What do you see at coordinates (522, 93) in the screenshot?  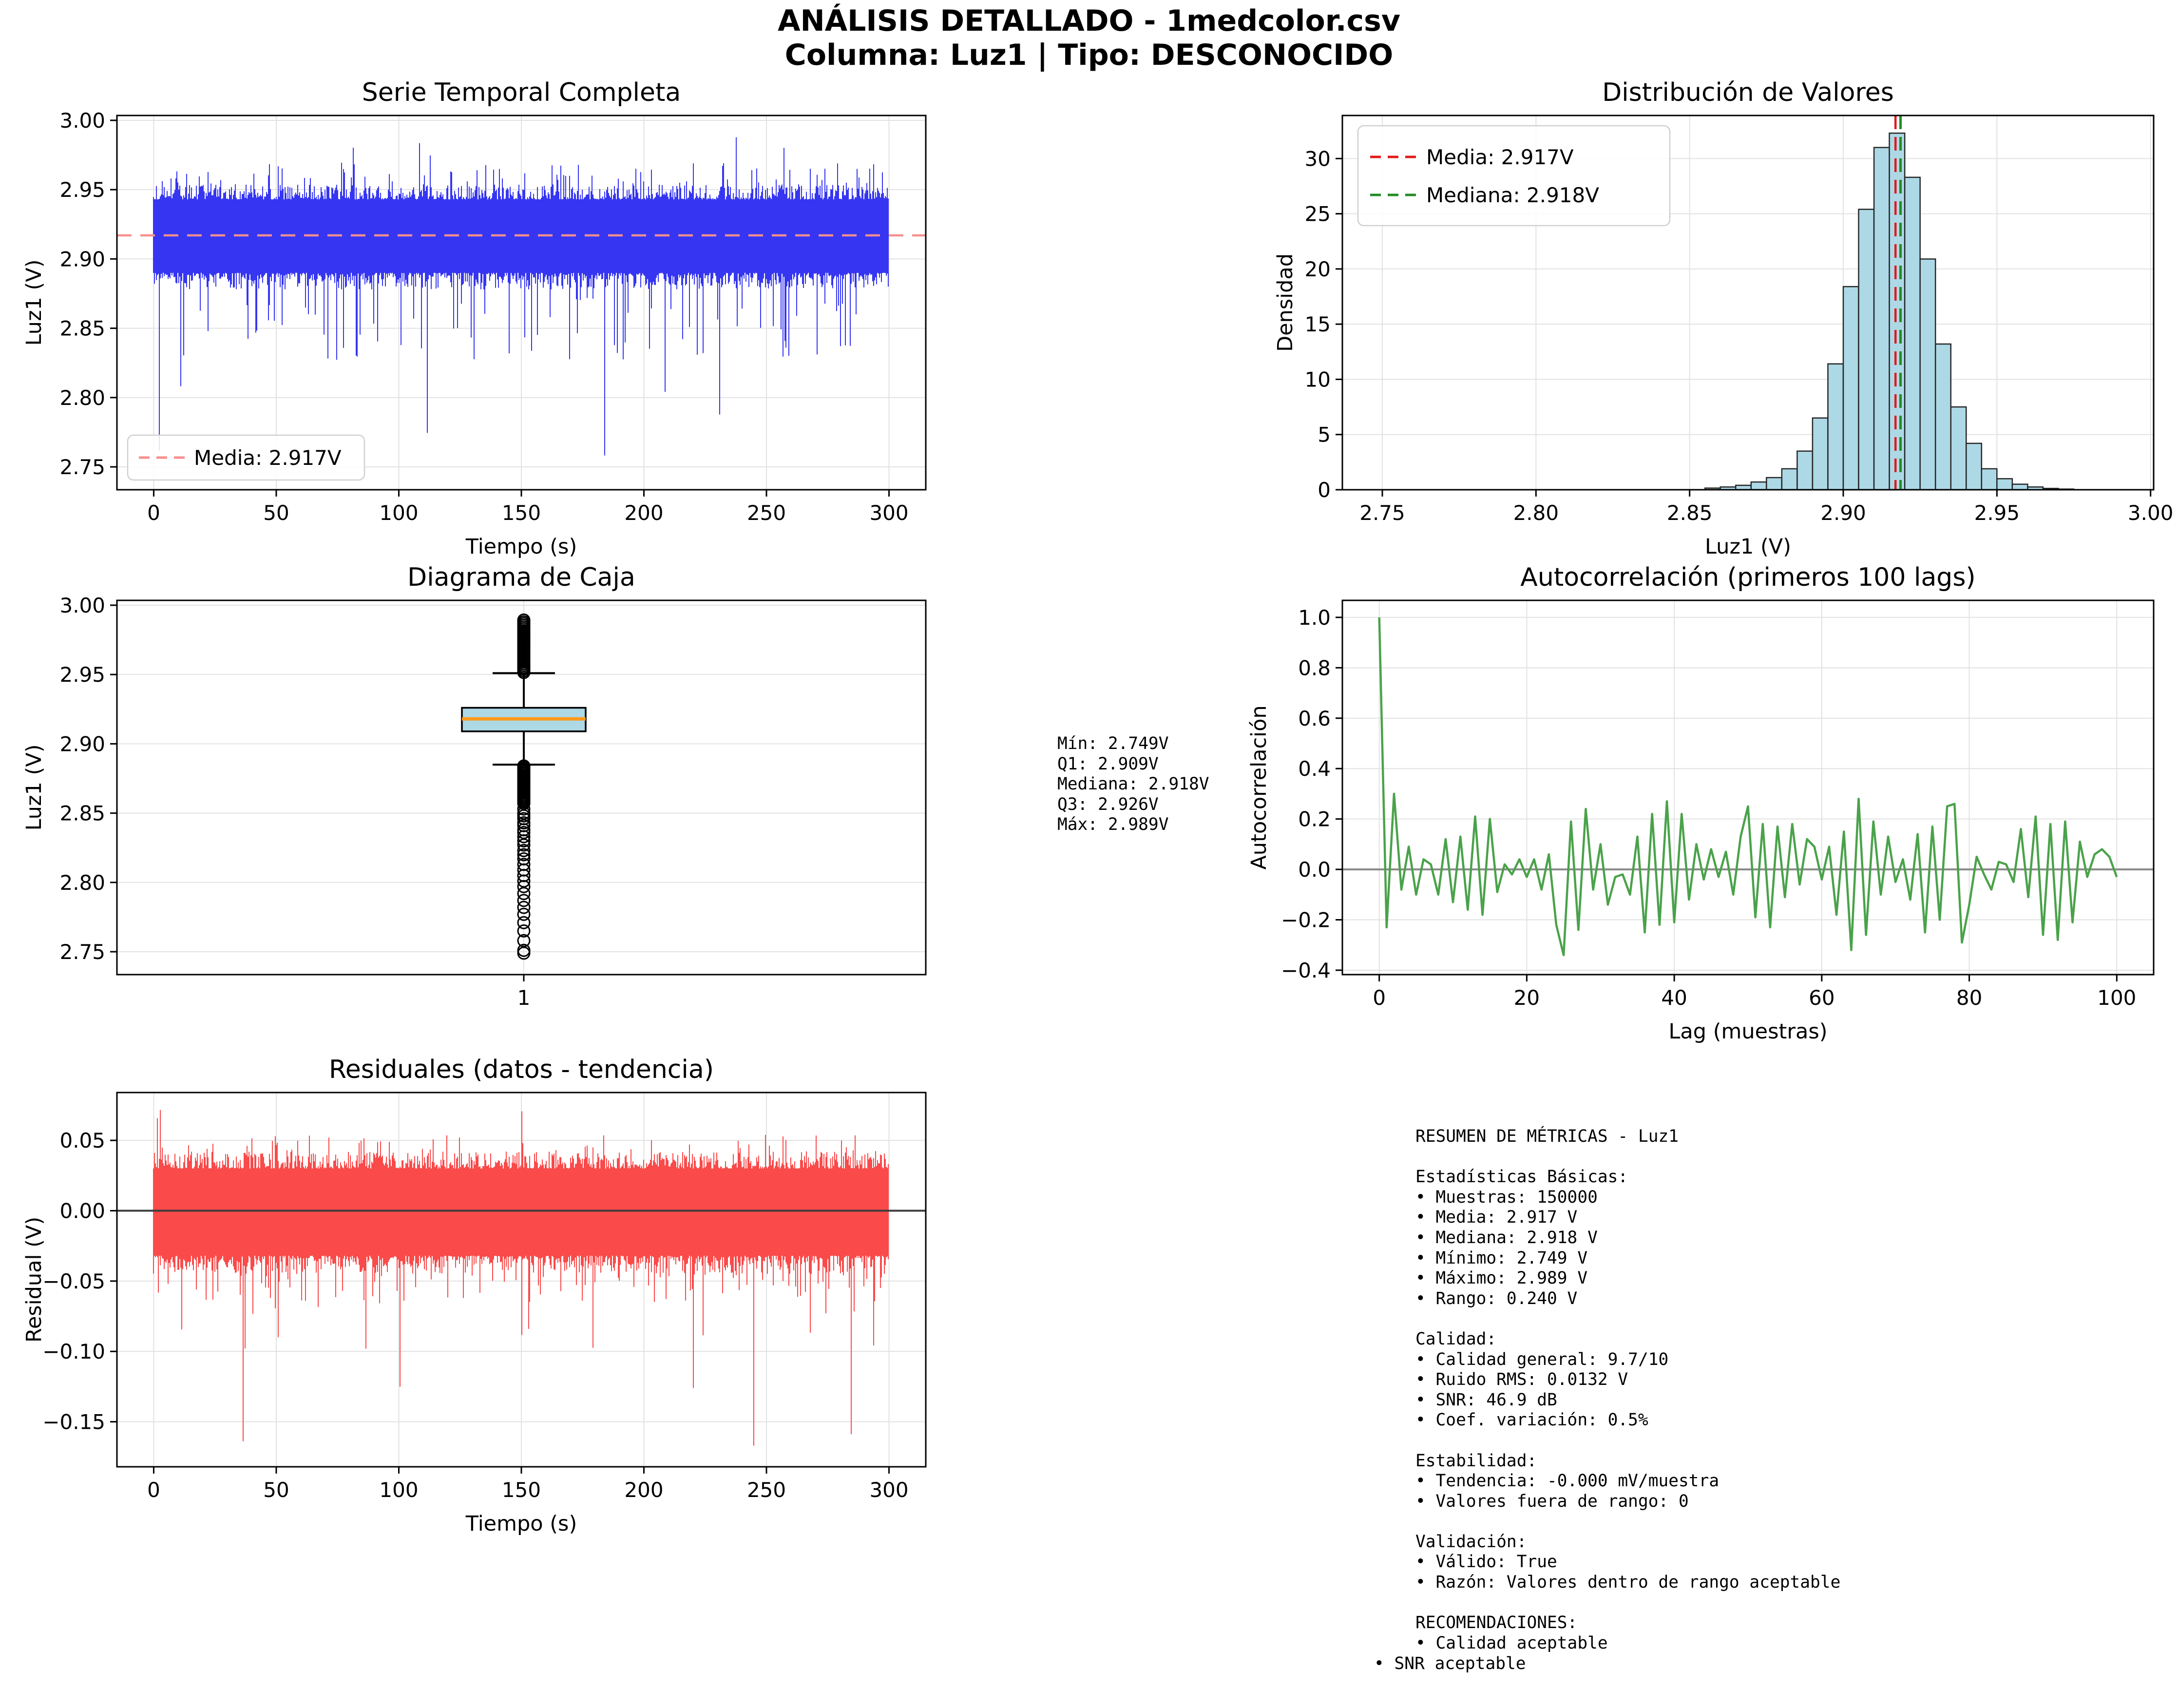 I see `svg-text: Serie Temporal Completa` at bounding box center [522, 93].